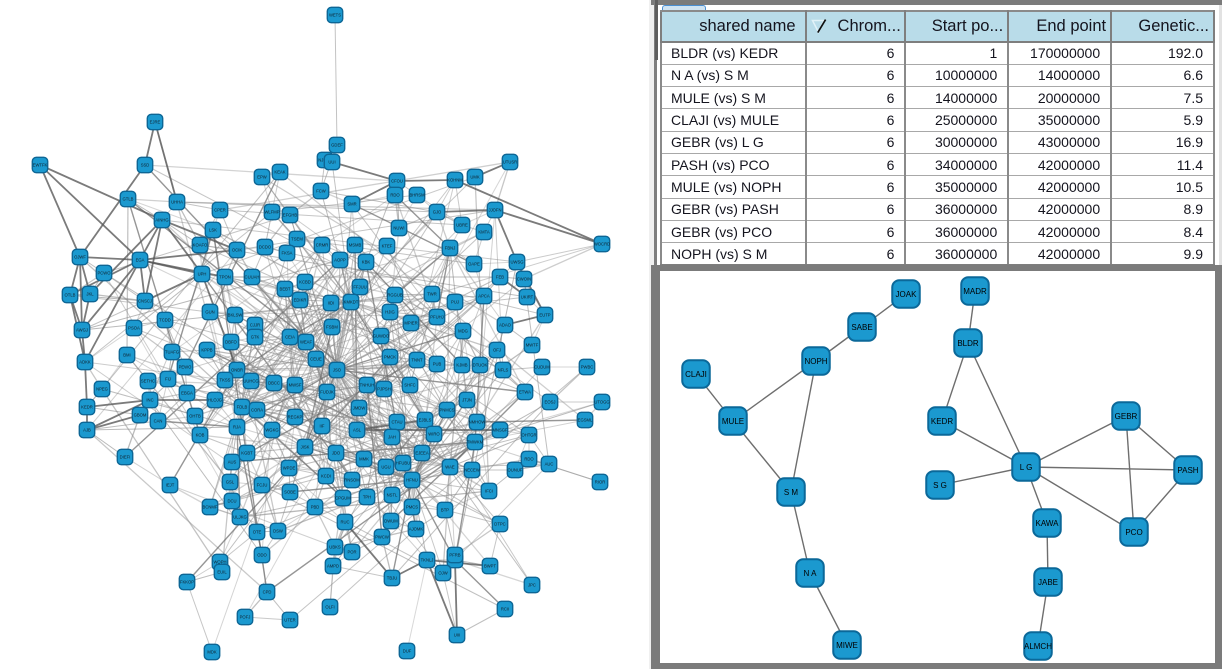  I want to click on svg-text: ADKK, so click(85, 362).